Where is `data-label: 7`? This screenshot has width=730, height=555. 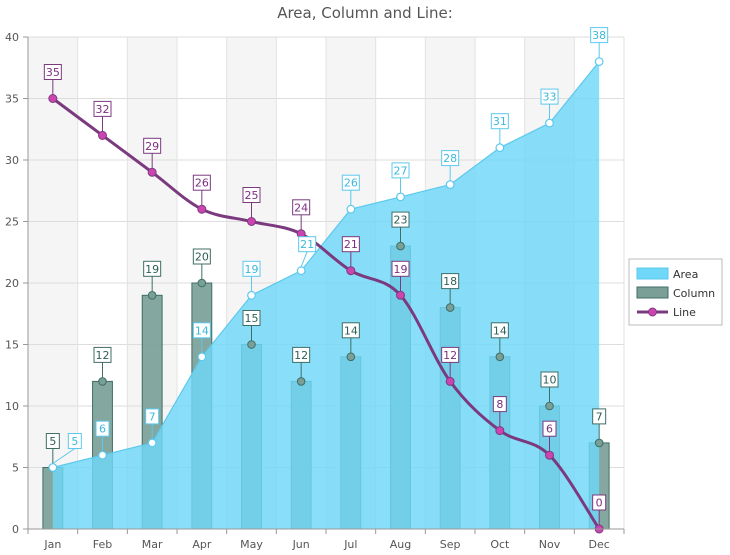 data-label: 7 is located at coordinates (152, 416).